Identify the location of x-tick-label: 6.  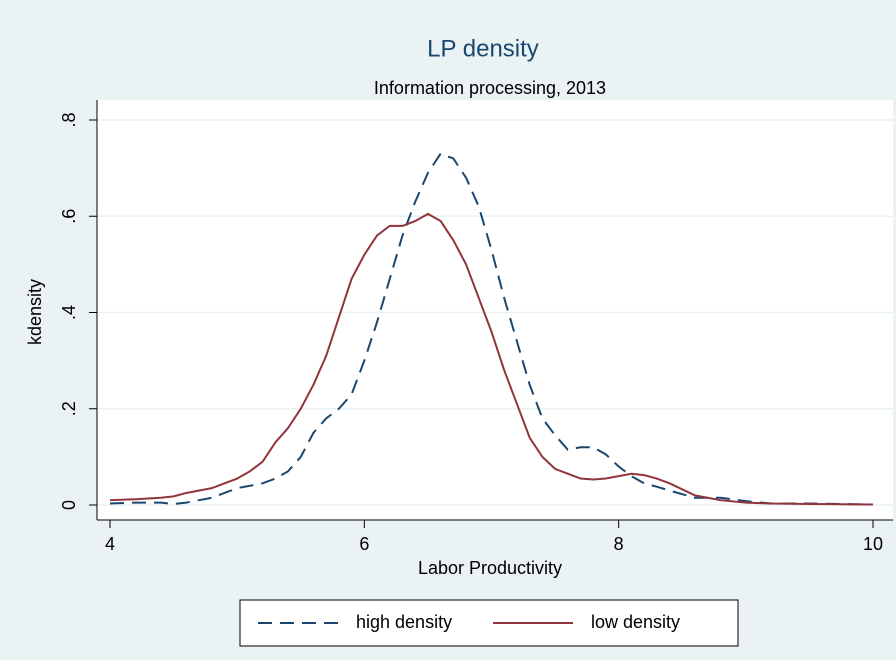
(364, 544).